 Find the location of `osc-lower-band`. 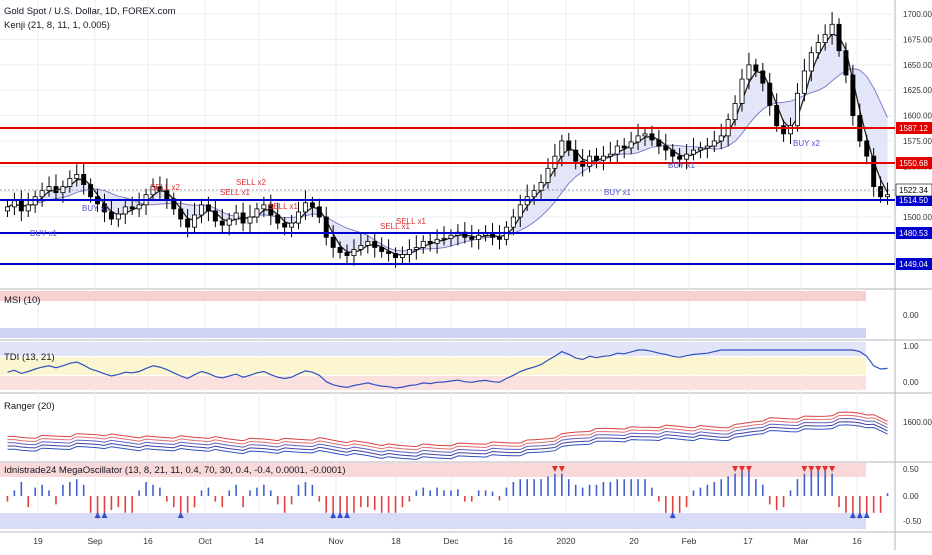

osc-lower-band is located at coordinates (433, 521).